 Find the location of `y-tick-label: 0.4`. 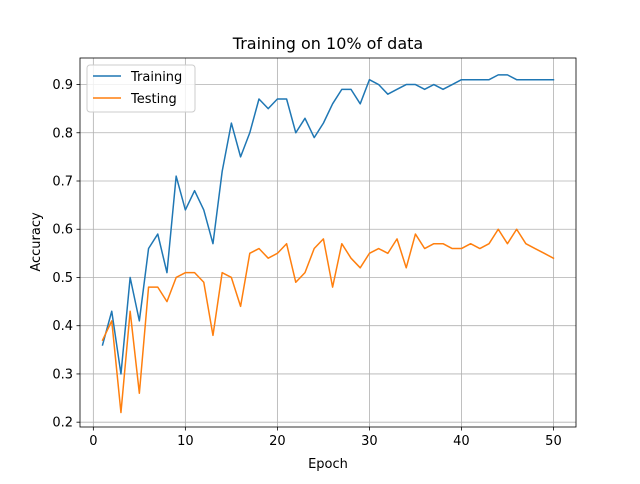

y-tick-label: 0.4 is located at coordinates (62, 326).